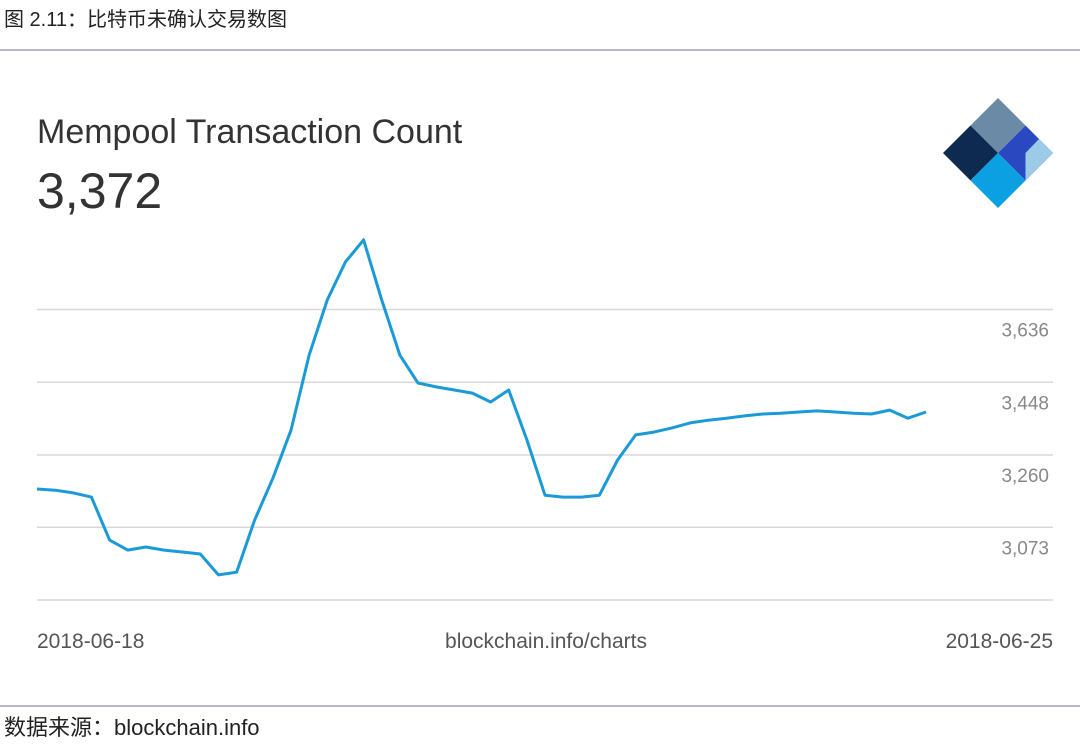 Image resolution: width=1080 pixels, height=749 pixels. What do you see at coordinates (999, 641) in the screenshot?
I see `x-tick-label: 2018-06-25` at bounding box center [999, 641].